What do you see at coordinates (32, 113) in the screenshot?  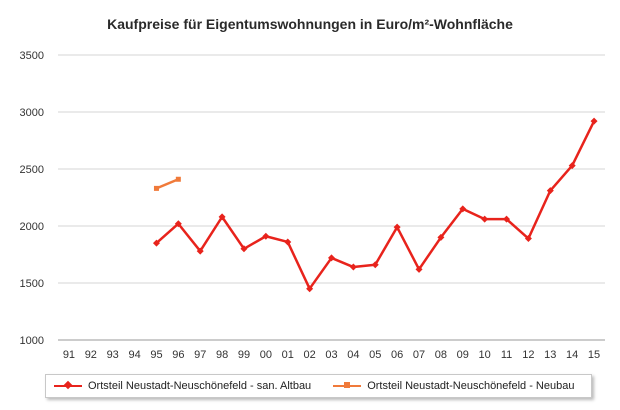 I see `y-tick-label: 3000` at bounding box center [32, 113].